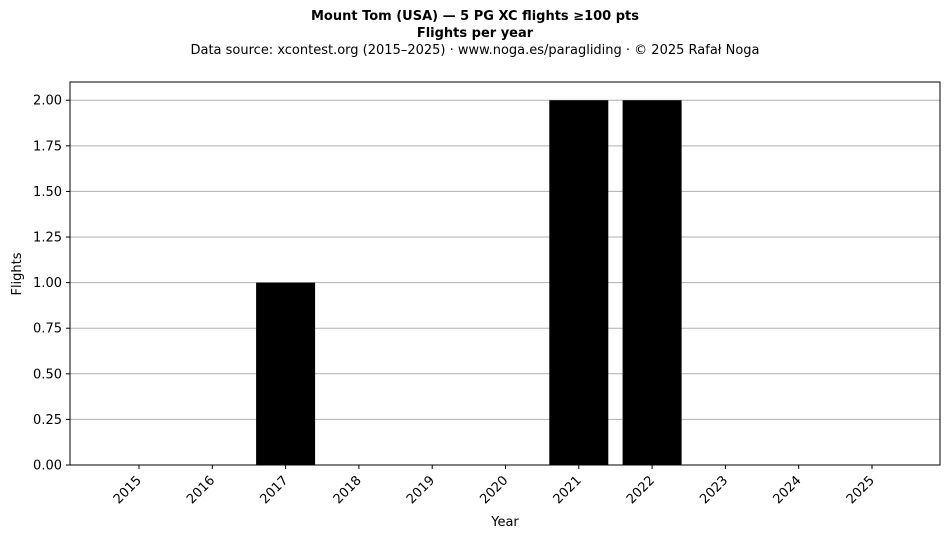  I want to click on x-tick-label: 2024, so click(788, 490).